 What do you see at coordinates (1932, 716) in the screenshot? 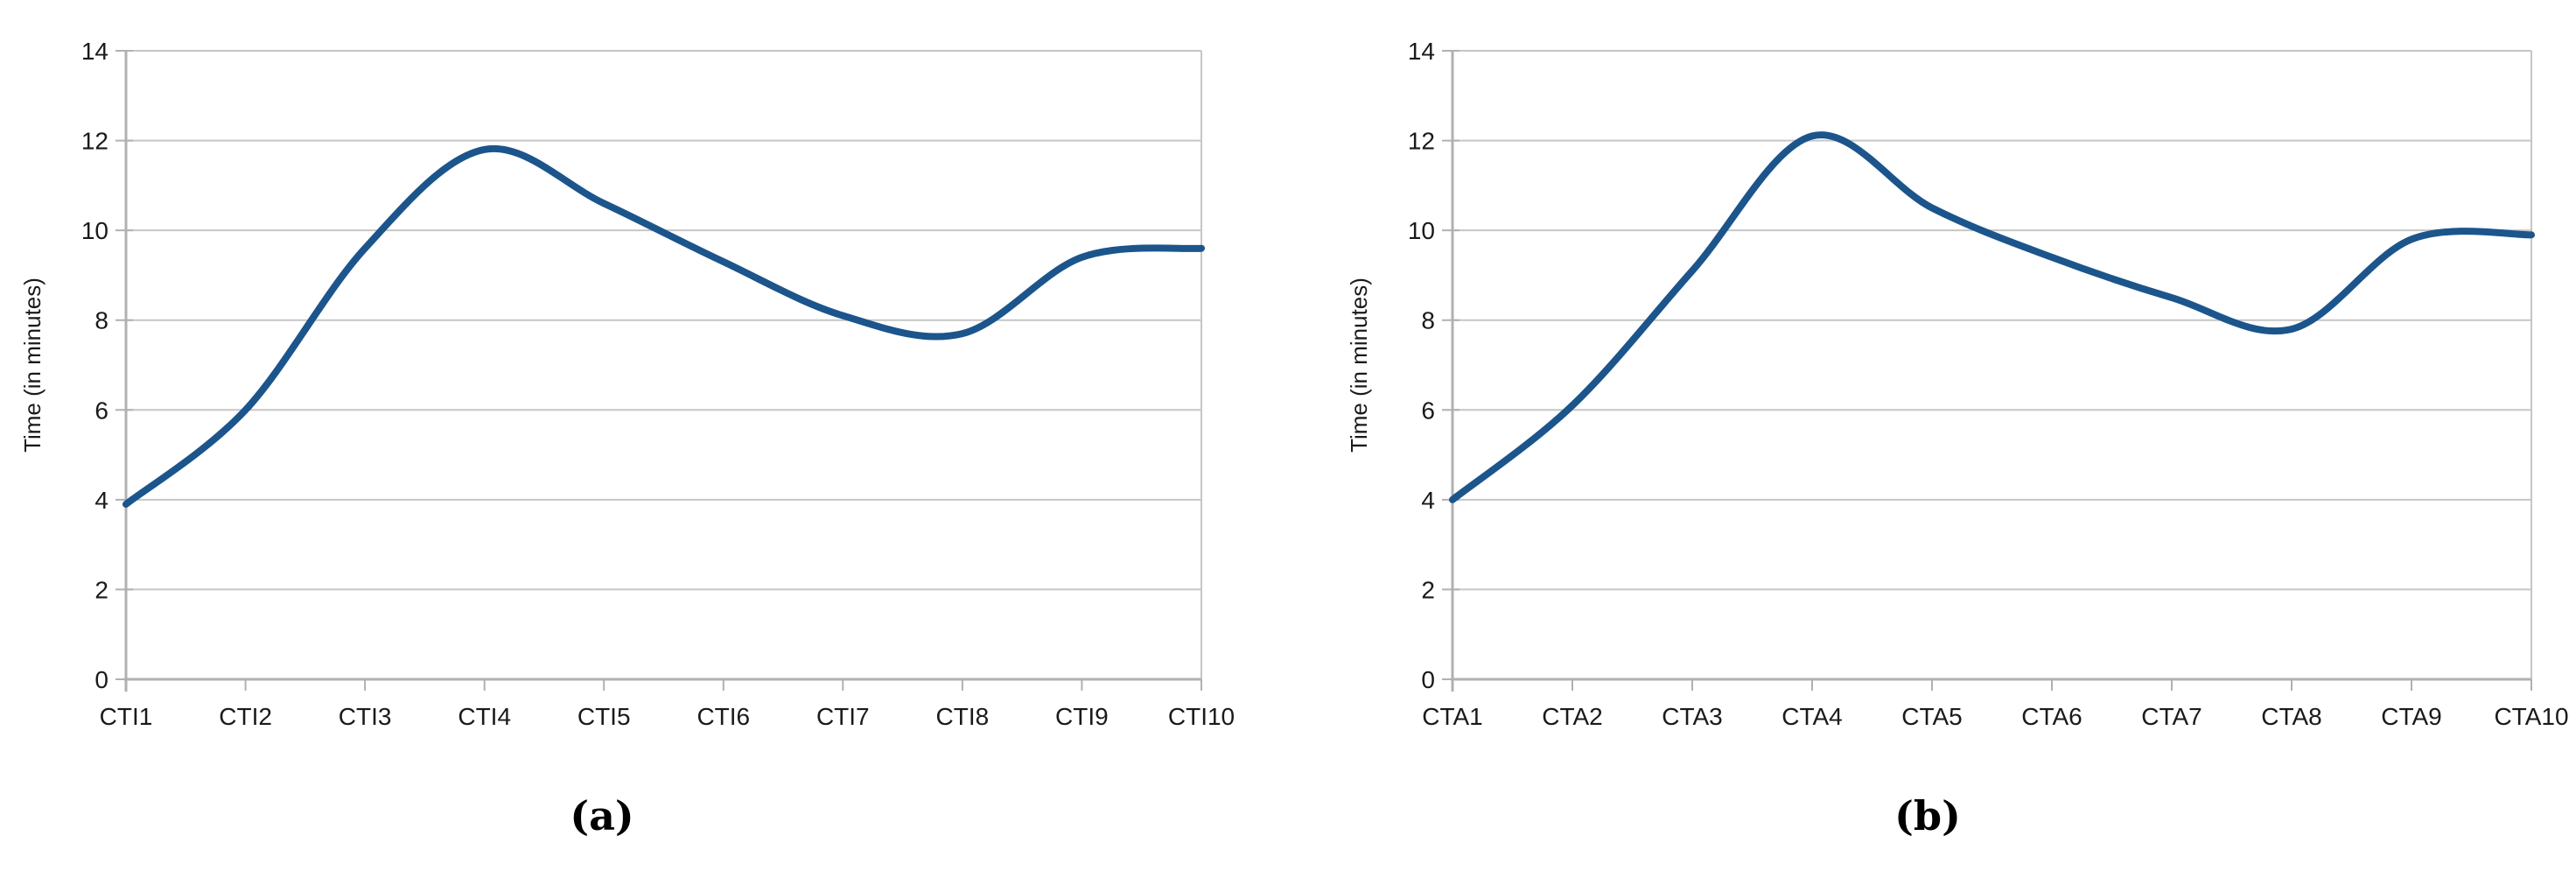
I see `x-tick-label-CTA5: CTA5` at bounding box center [1932, 716].